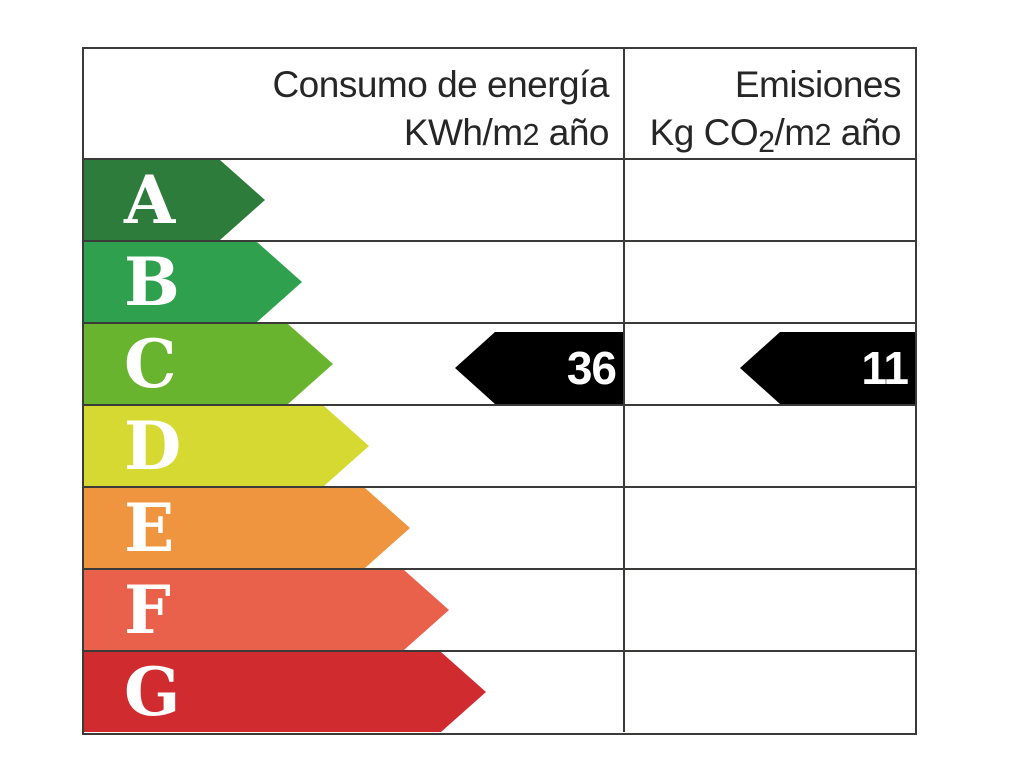  I want to click on rating-letter: B, so click(152, 282).